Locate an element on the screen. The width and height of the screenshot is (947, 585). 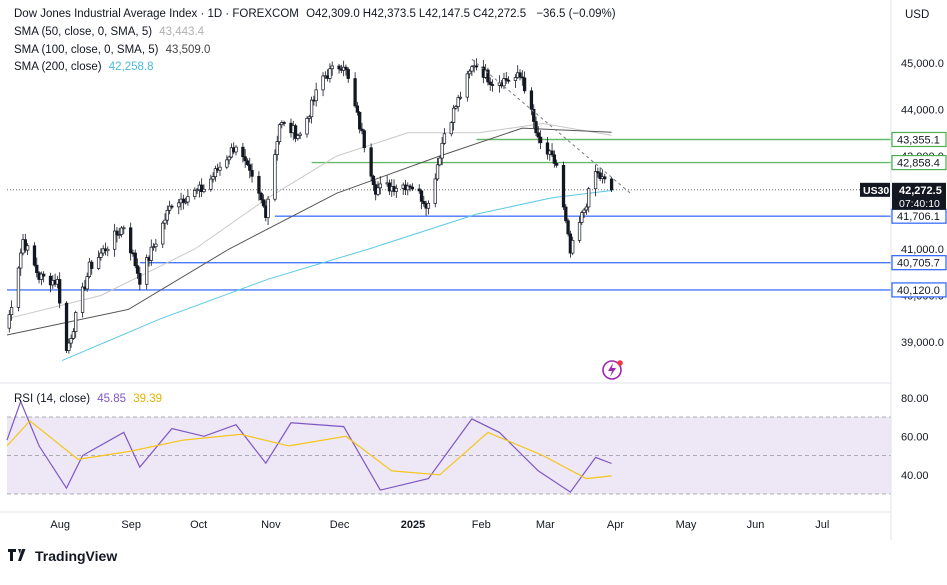
flash-icon-ring is located at coordinates (612, 370).